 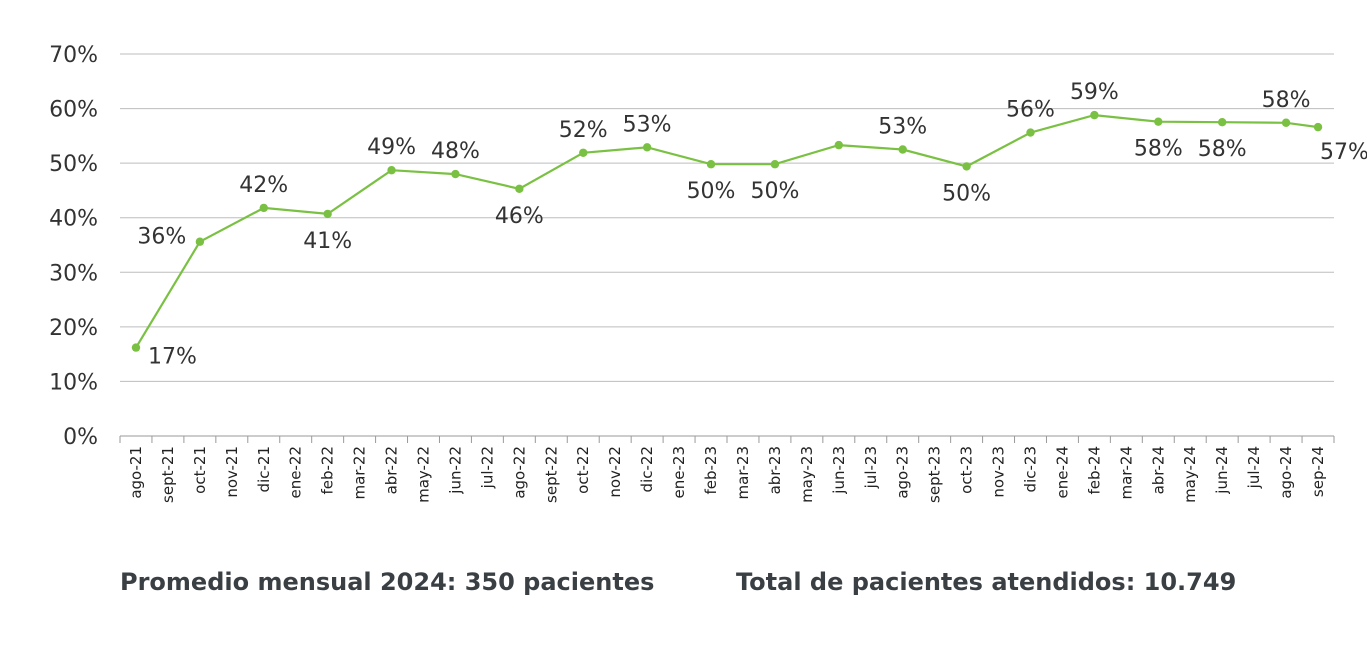 I want to click on x-tick-label: feb-24, so click(x=1094, y=470).